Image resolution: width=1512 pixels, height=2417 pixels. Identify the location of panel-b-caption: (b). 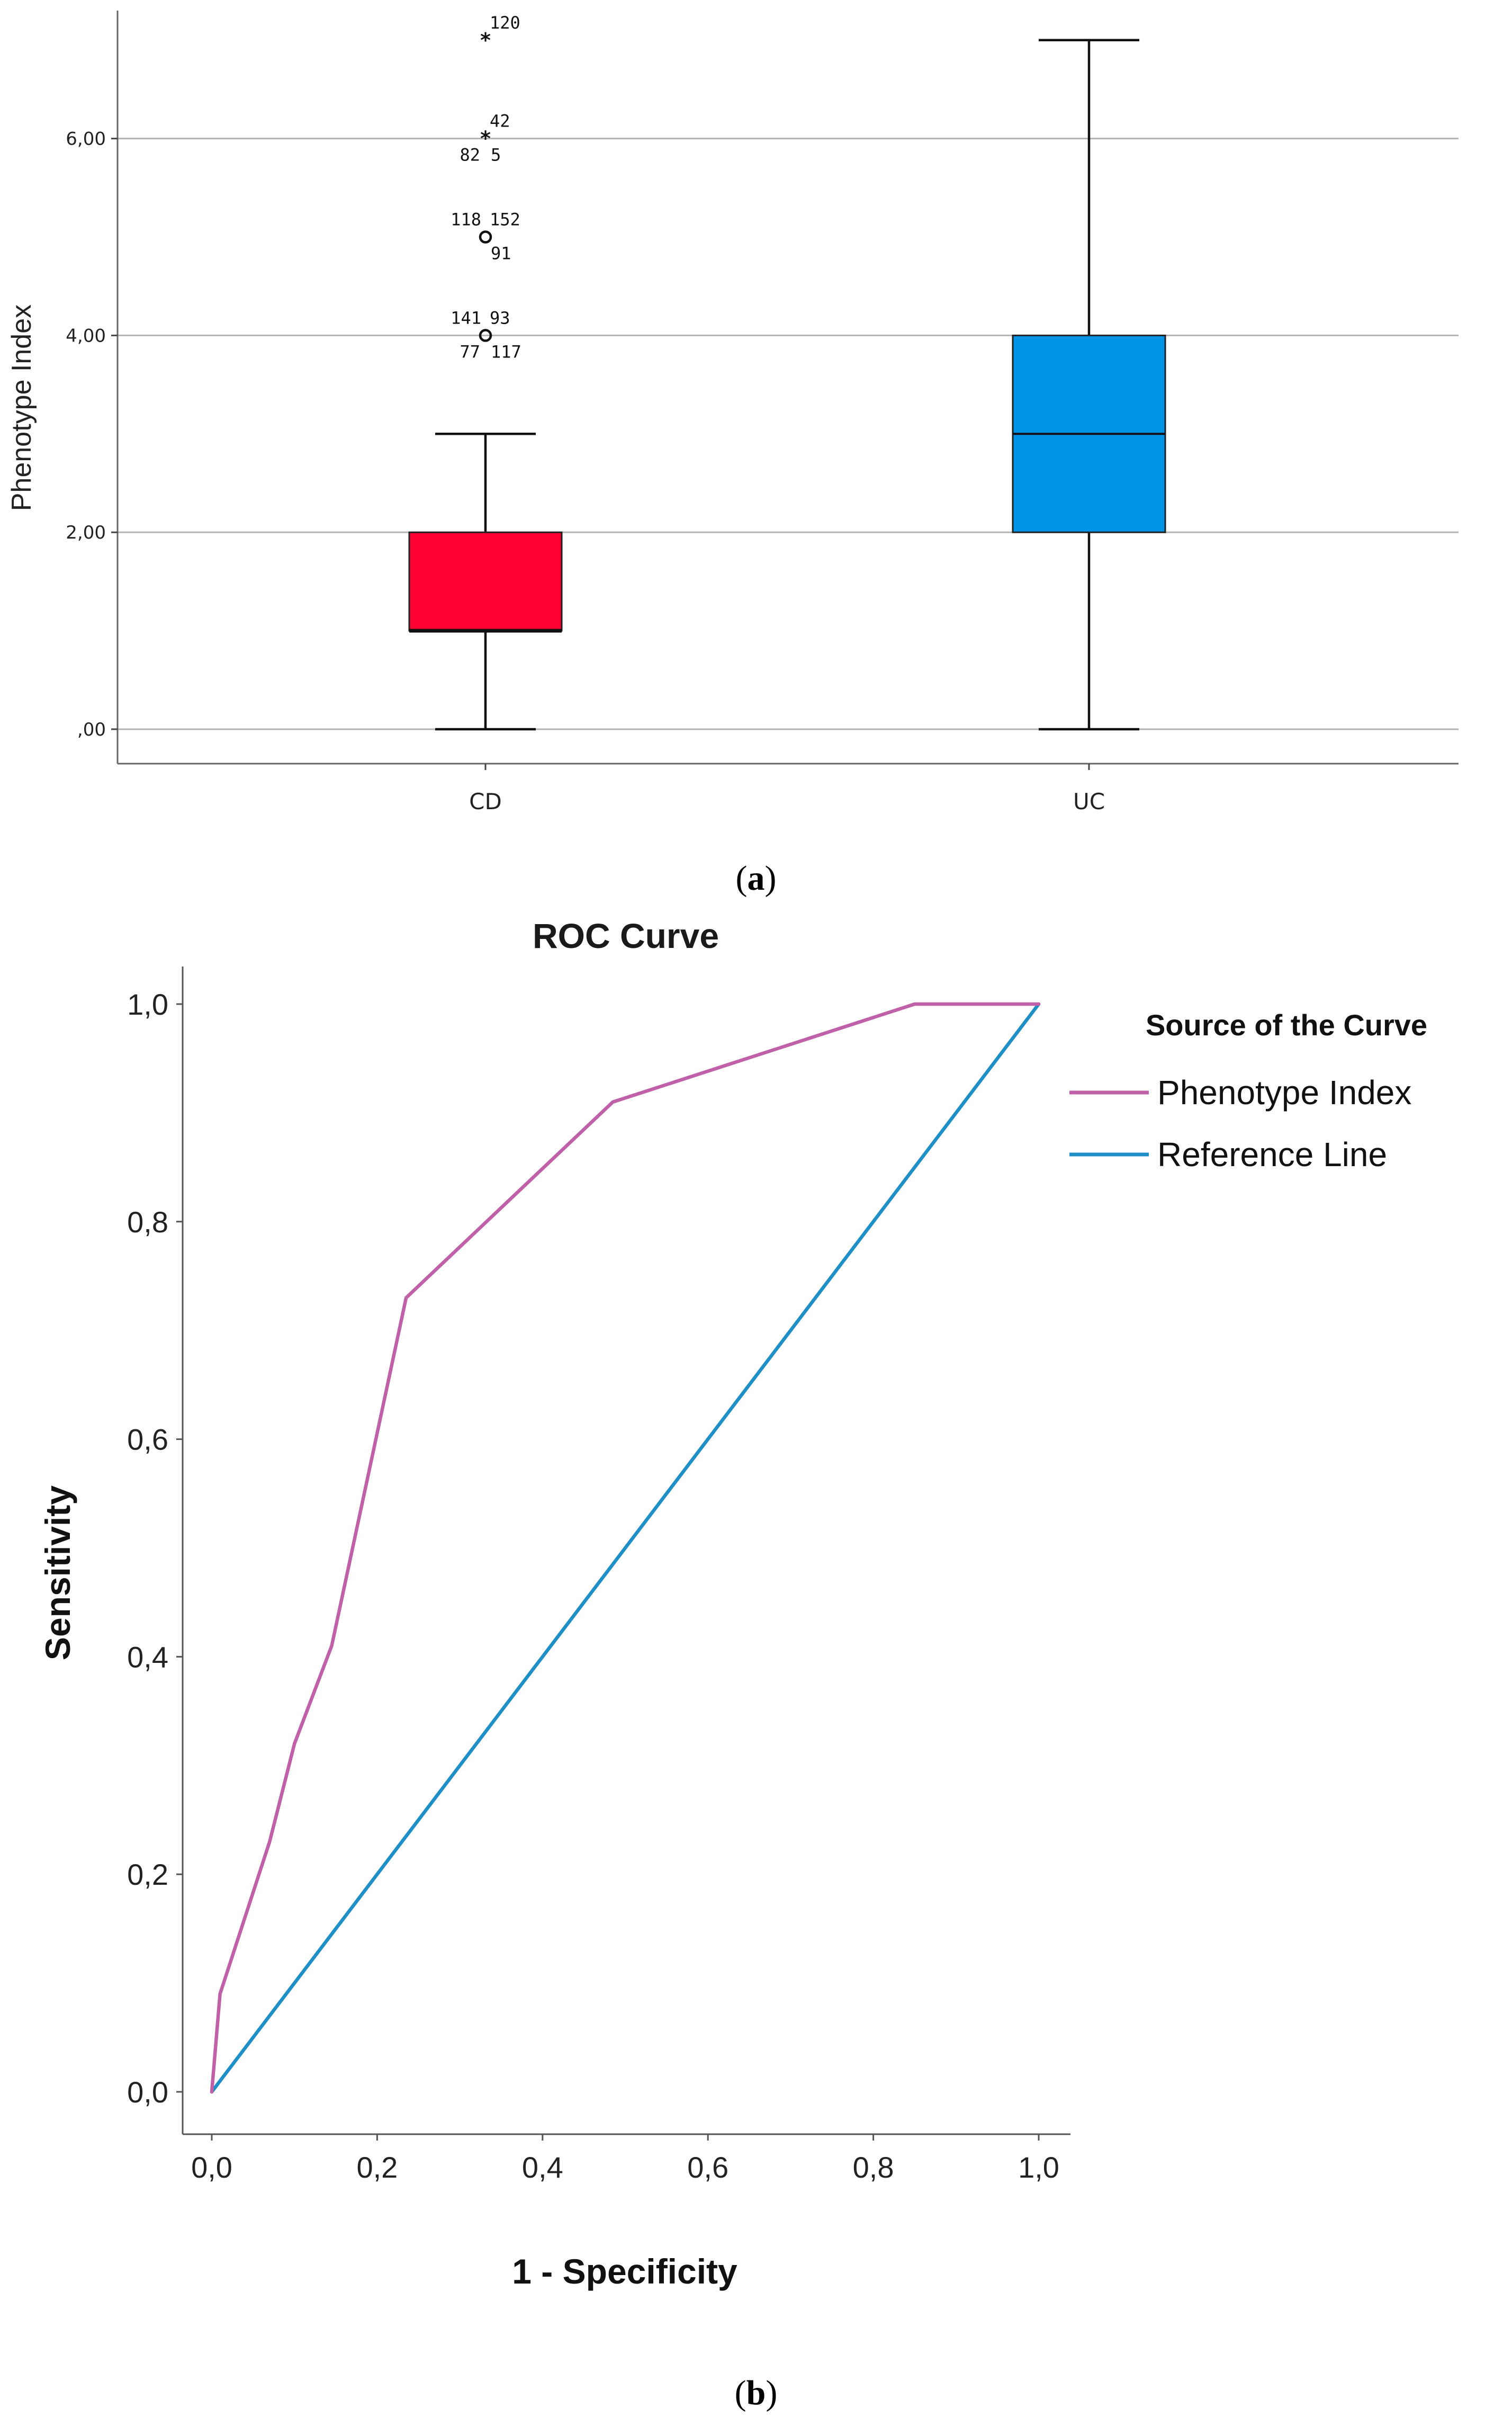
(756, 2393).